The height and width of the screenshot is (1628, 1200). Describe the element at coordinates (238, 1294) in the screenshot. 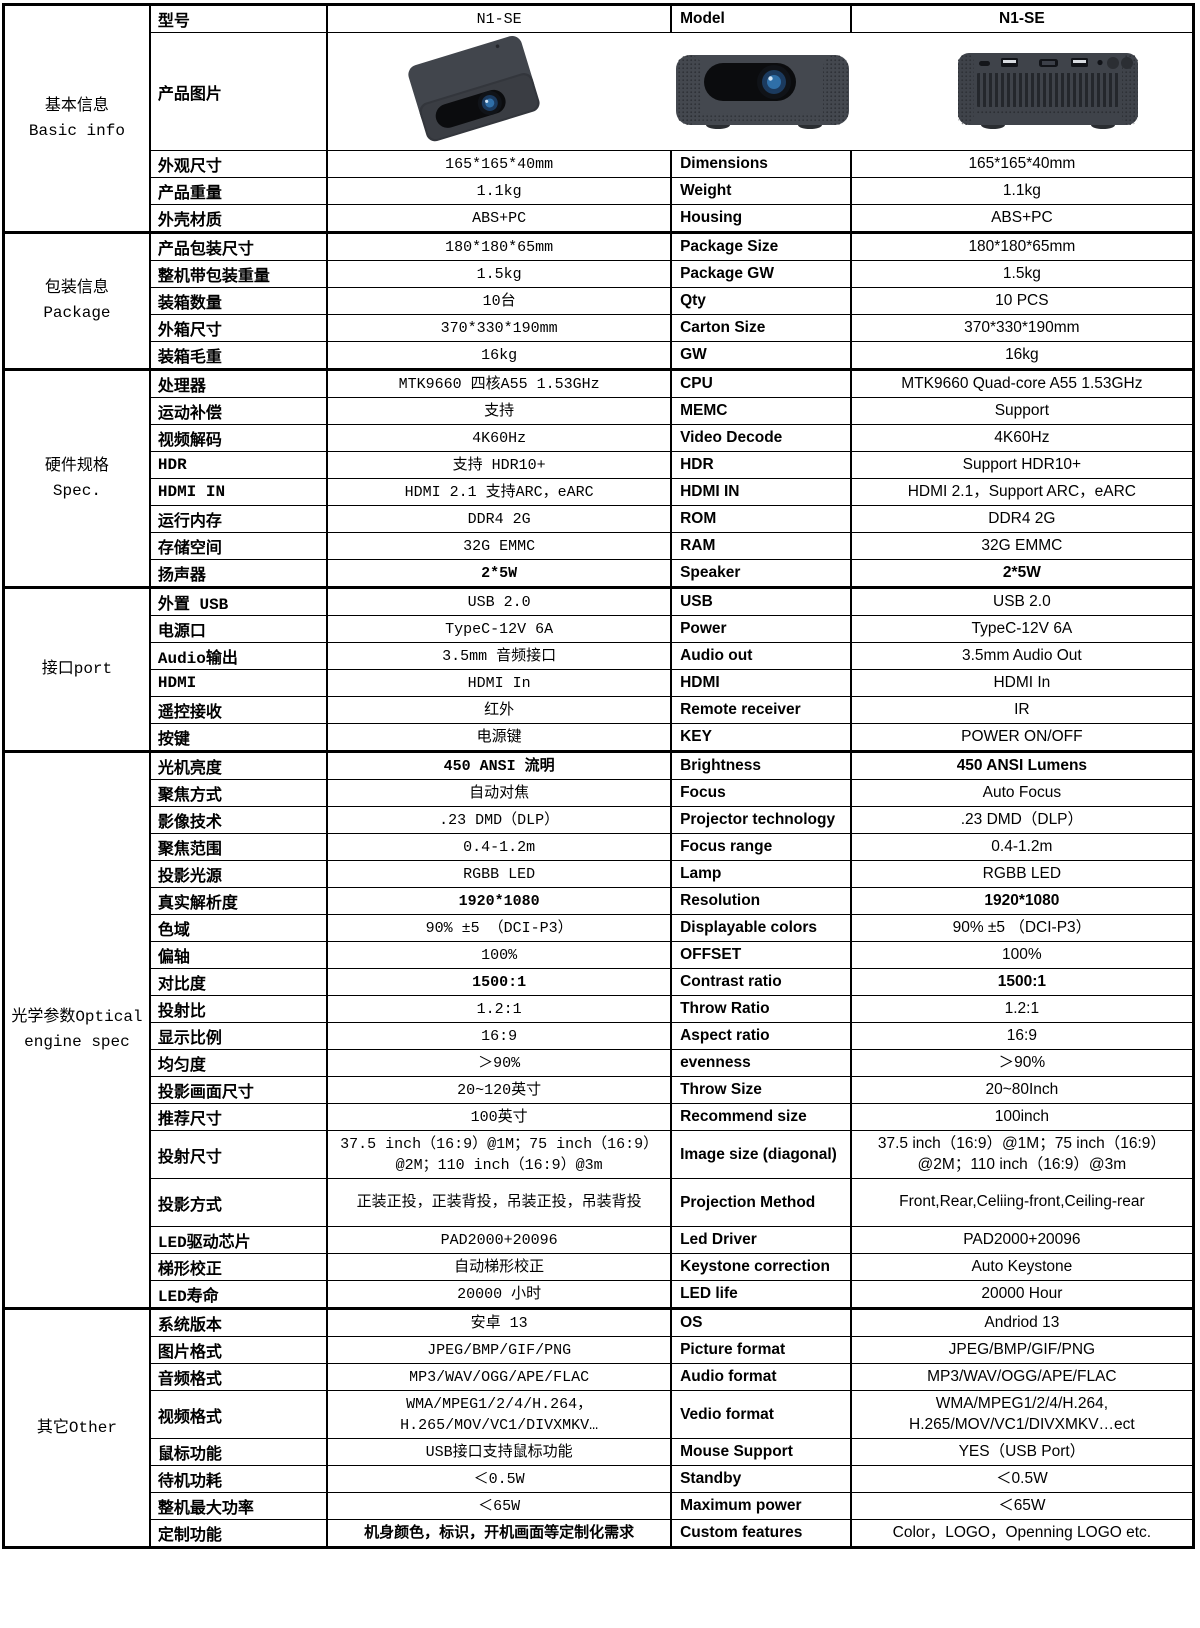

I see `row-label-cn: LED寿命` at that location.